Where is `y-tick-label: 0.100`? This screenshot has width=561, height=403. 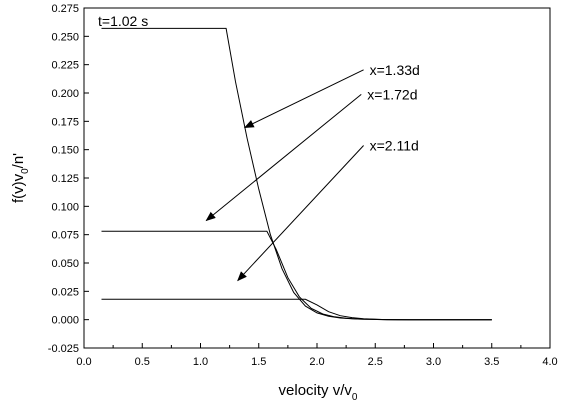 y-tick-label: 0.100 is located at coordinates (65, 207).